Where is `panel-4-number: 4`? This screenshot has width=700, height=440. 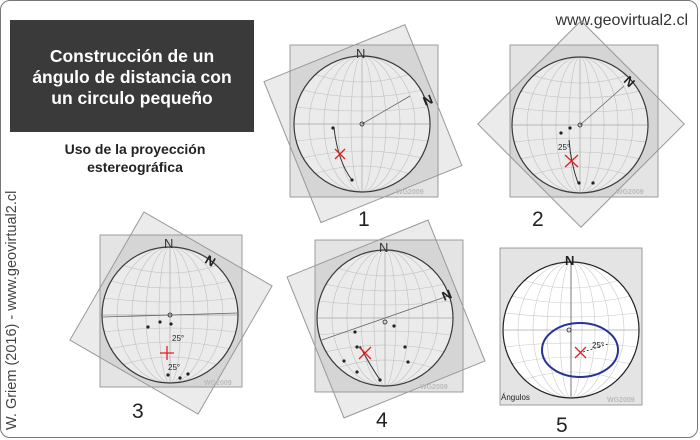
panel-4-number: 4 is located at coordinates (382, 420).